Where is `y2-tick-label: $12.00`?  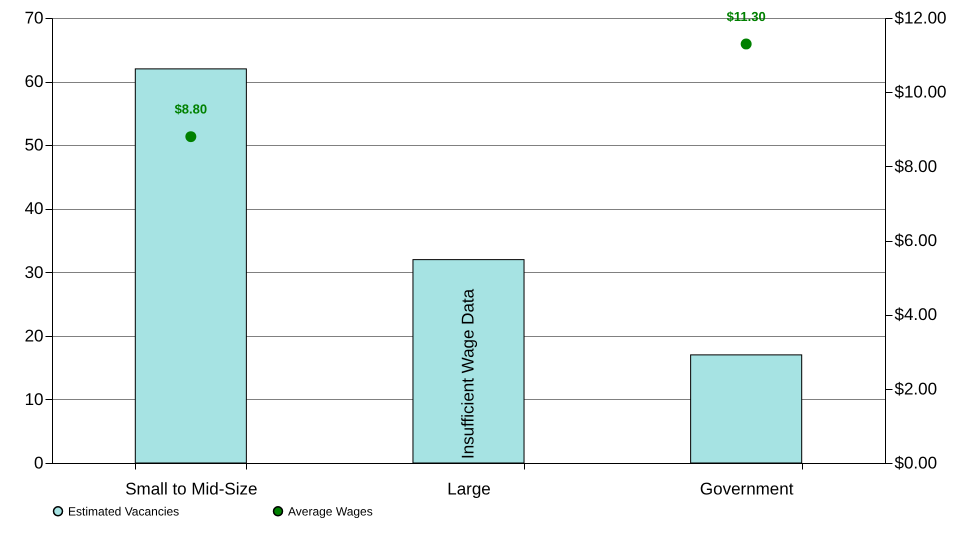 y2-tick-label: $12.00 is located at coordinates (920, 18).